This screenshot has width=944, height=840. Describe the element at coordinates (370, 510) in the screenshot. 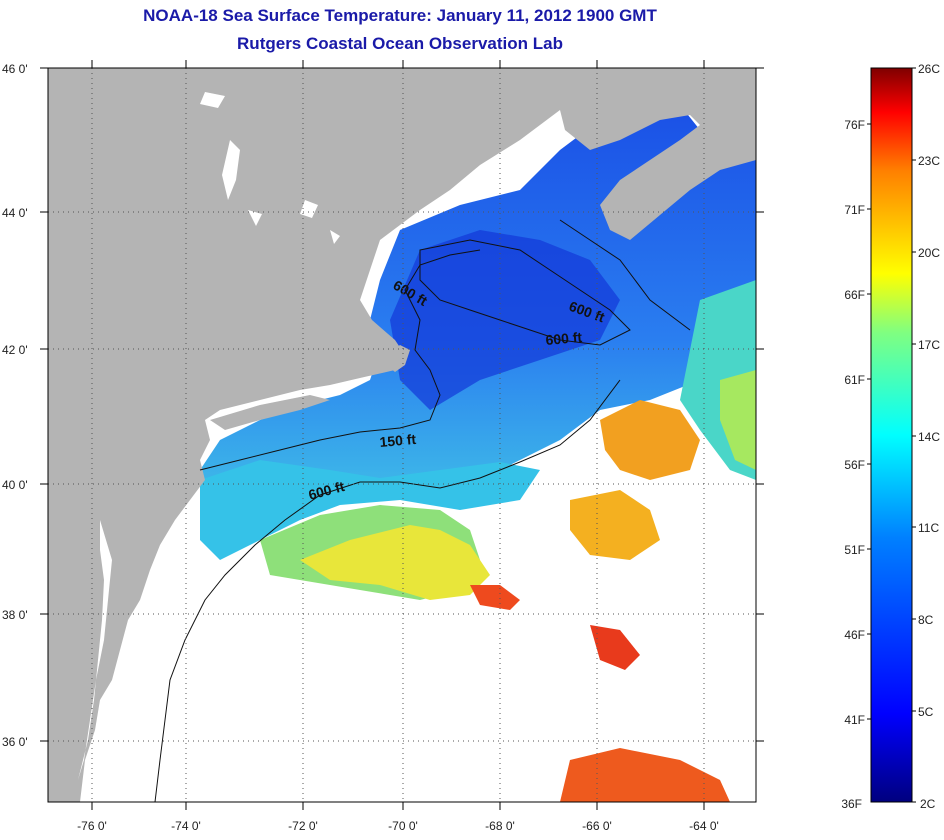

I see `sst-shelf-cyan` at that location.